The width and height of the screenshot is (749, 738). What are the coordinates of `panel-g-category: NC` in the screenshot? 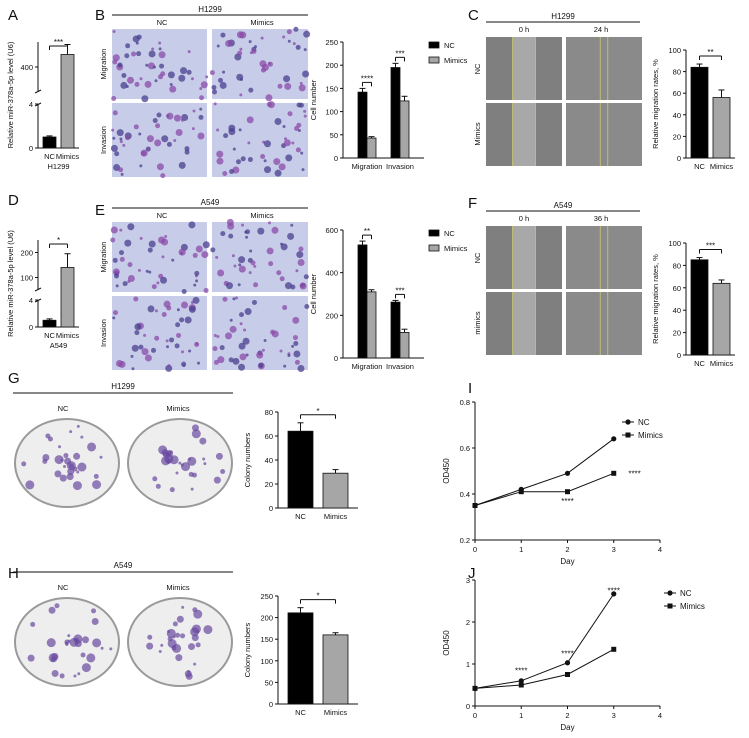 It's located at (300, 516).